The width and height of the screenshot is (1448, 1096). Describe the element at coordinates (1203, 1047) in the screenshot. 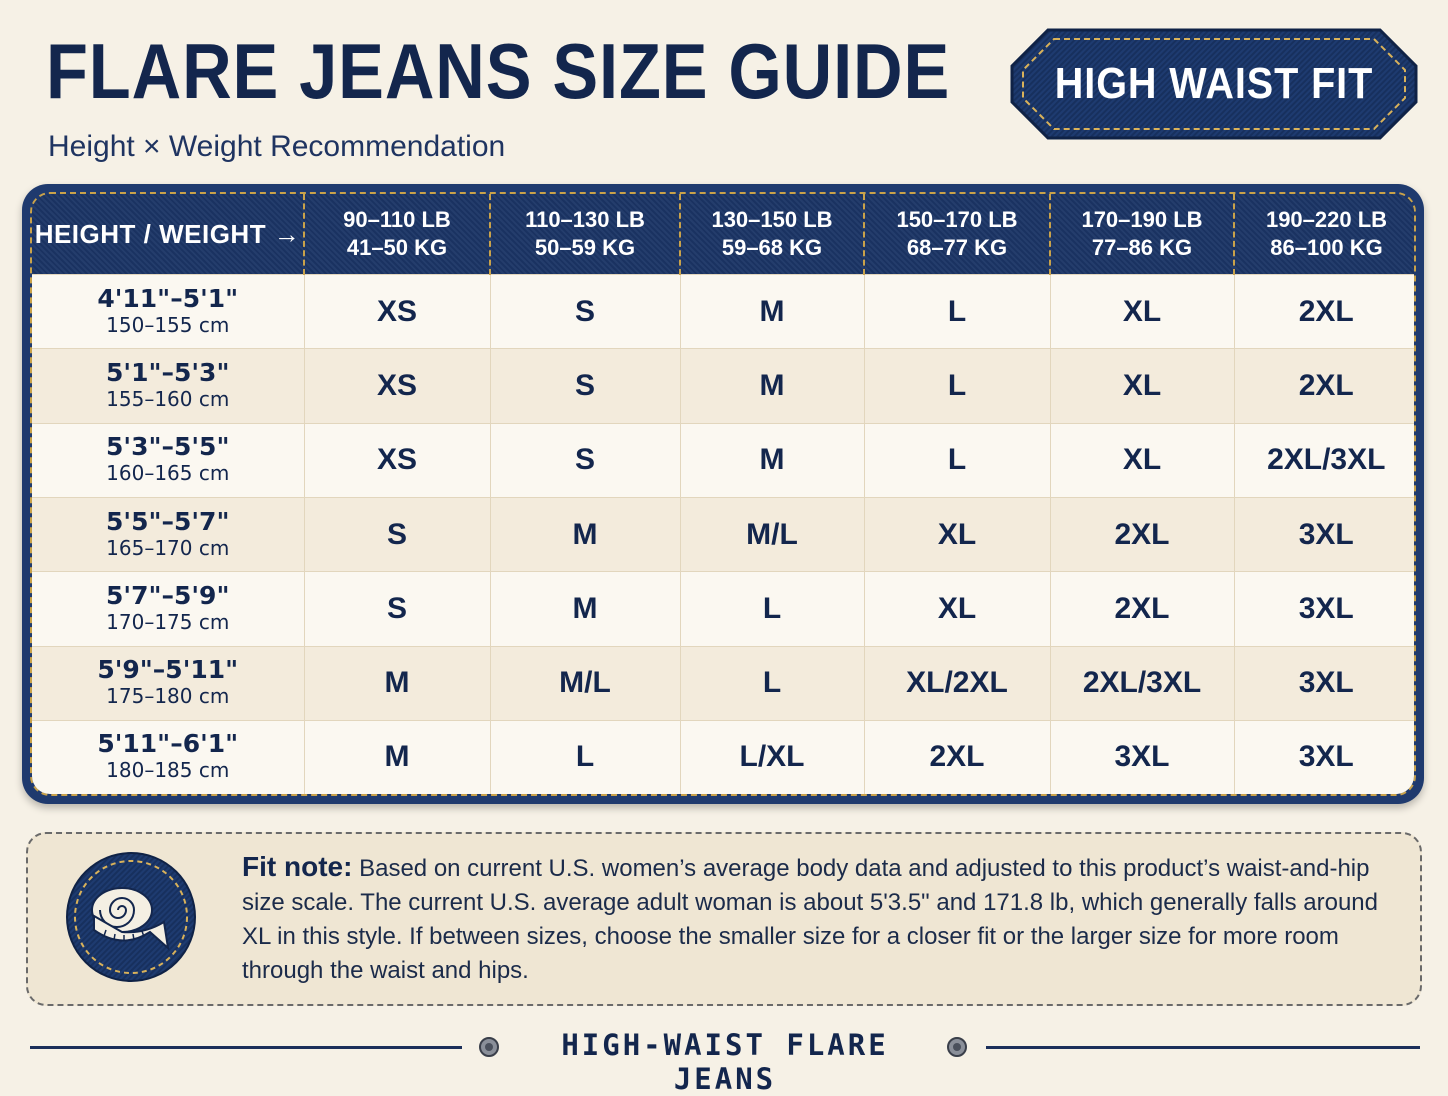

I see `footer-divider-right` at that location.